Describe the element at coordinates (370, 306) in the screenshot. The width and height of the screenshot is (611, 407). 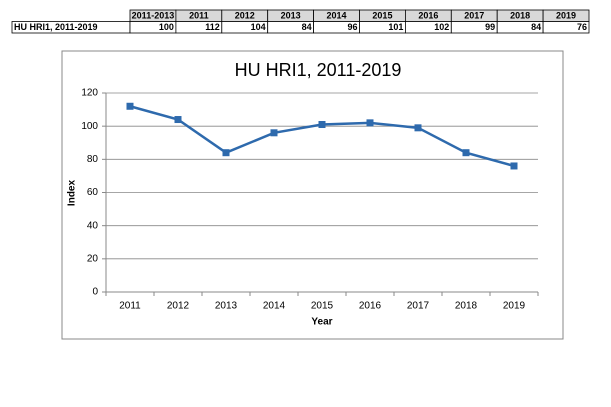
I see `x-tick-label: 2016` at that location.